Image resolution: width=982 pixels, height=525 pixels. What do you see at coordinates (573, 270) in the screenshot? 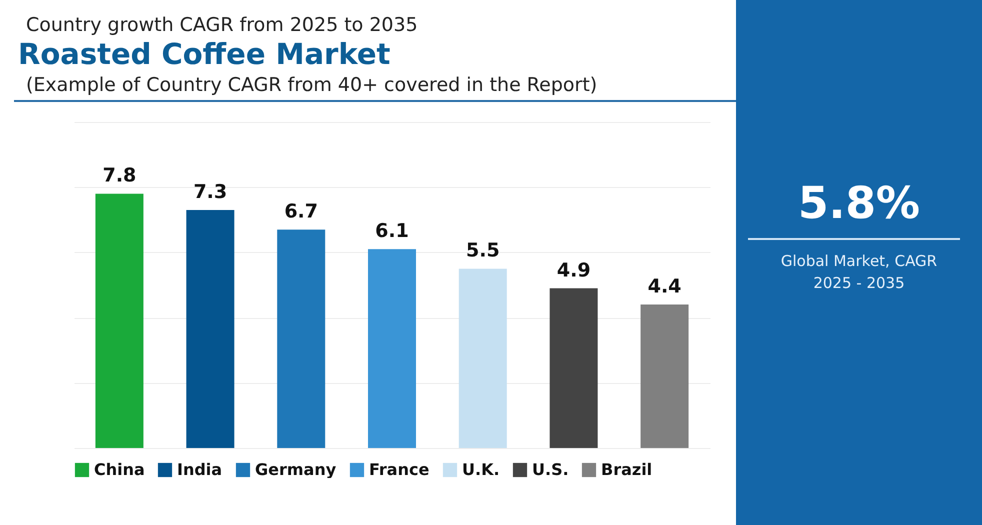
I see `data-label: 4.9` at bounding box center [573, 270].